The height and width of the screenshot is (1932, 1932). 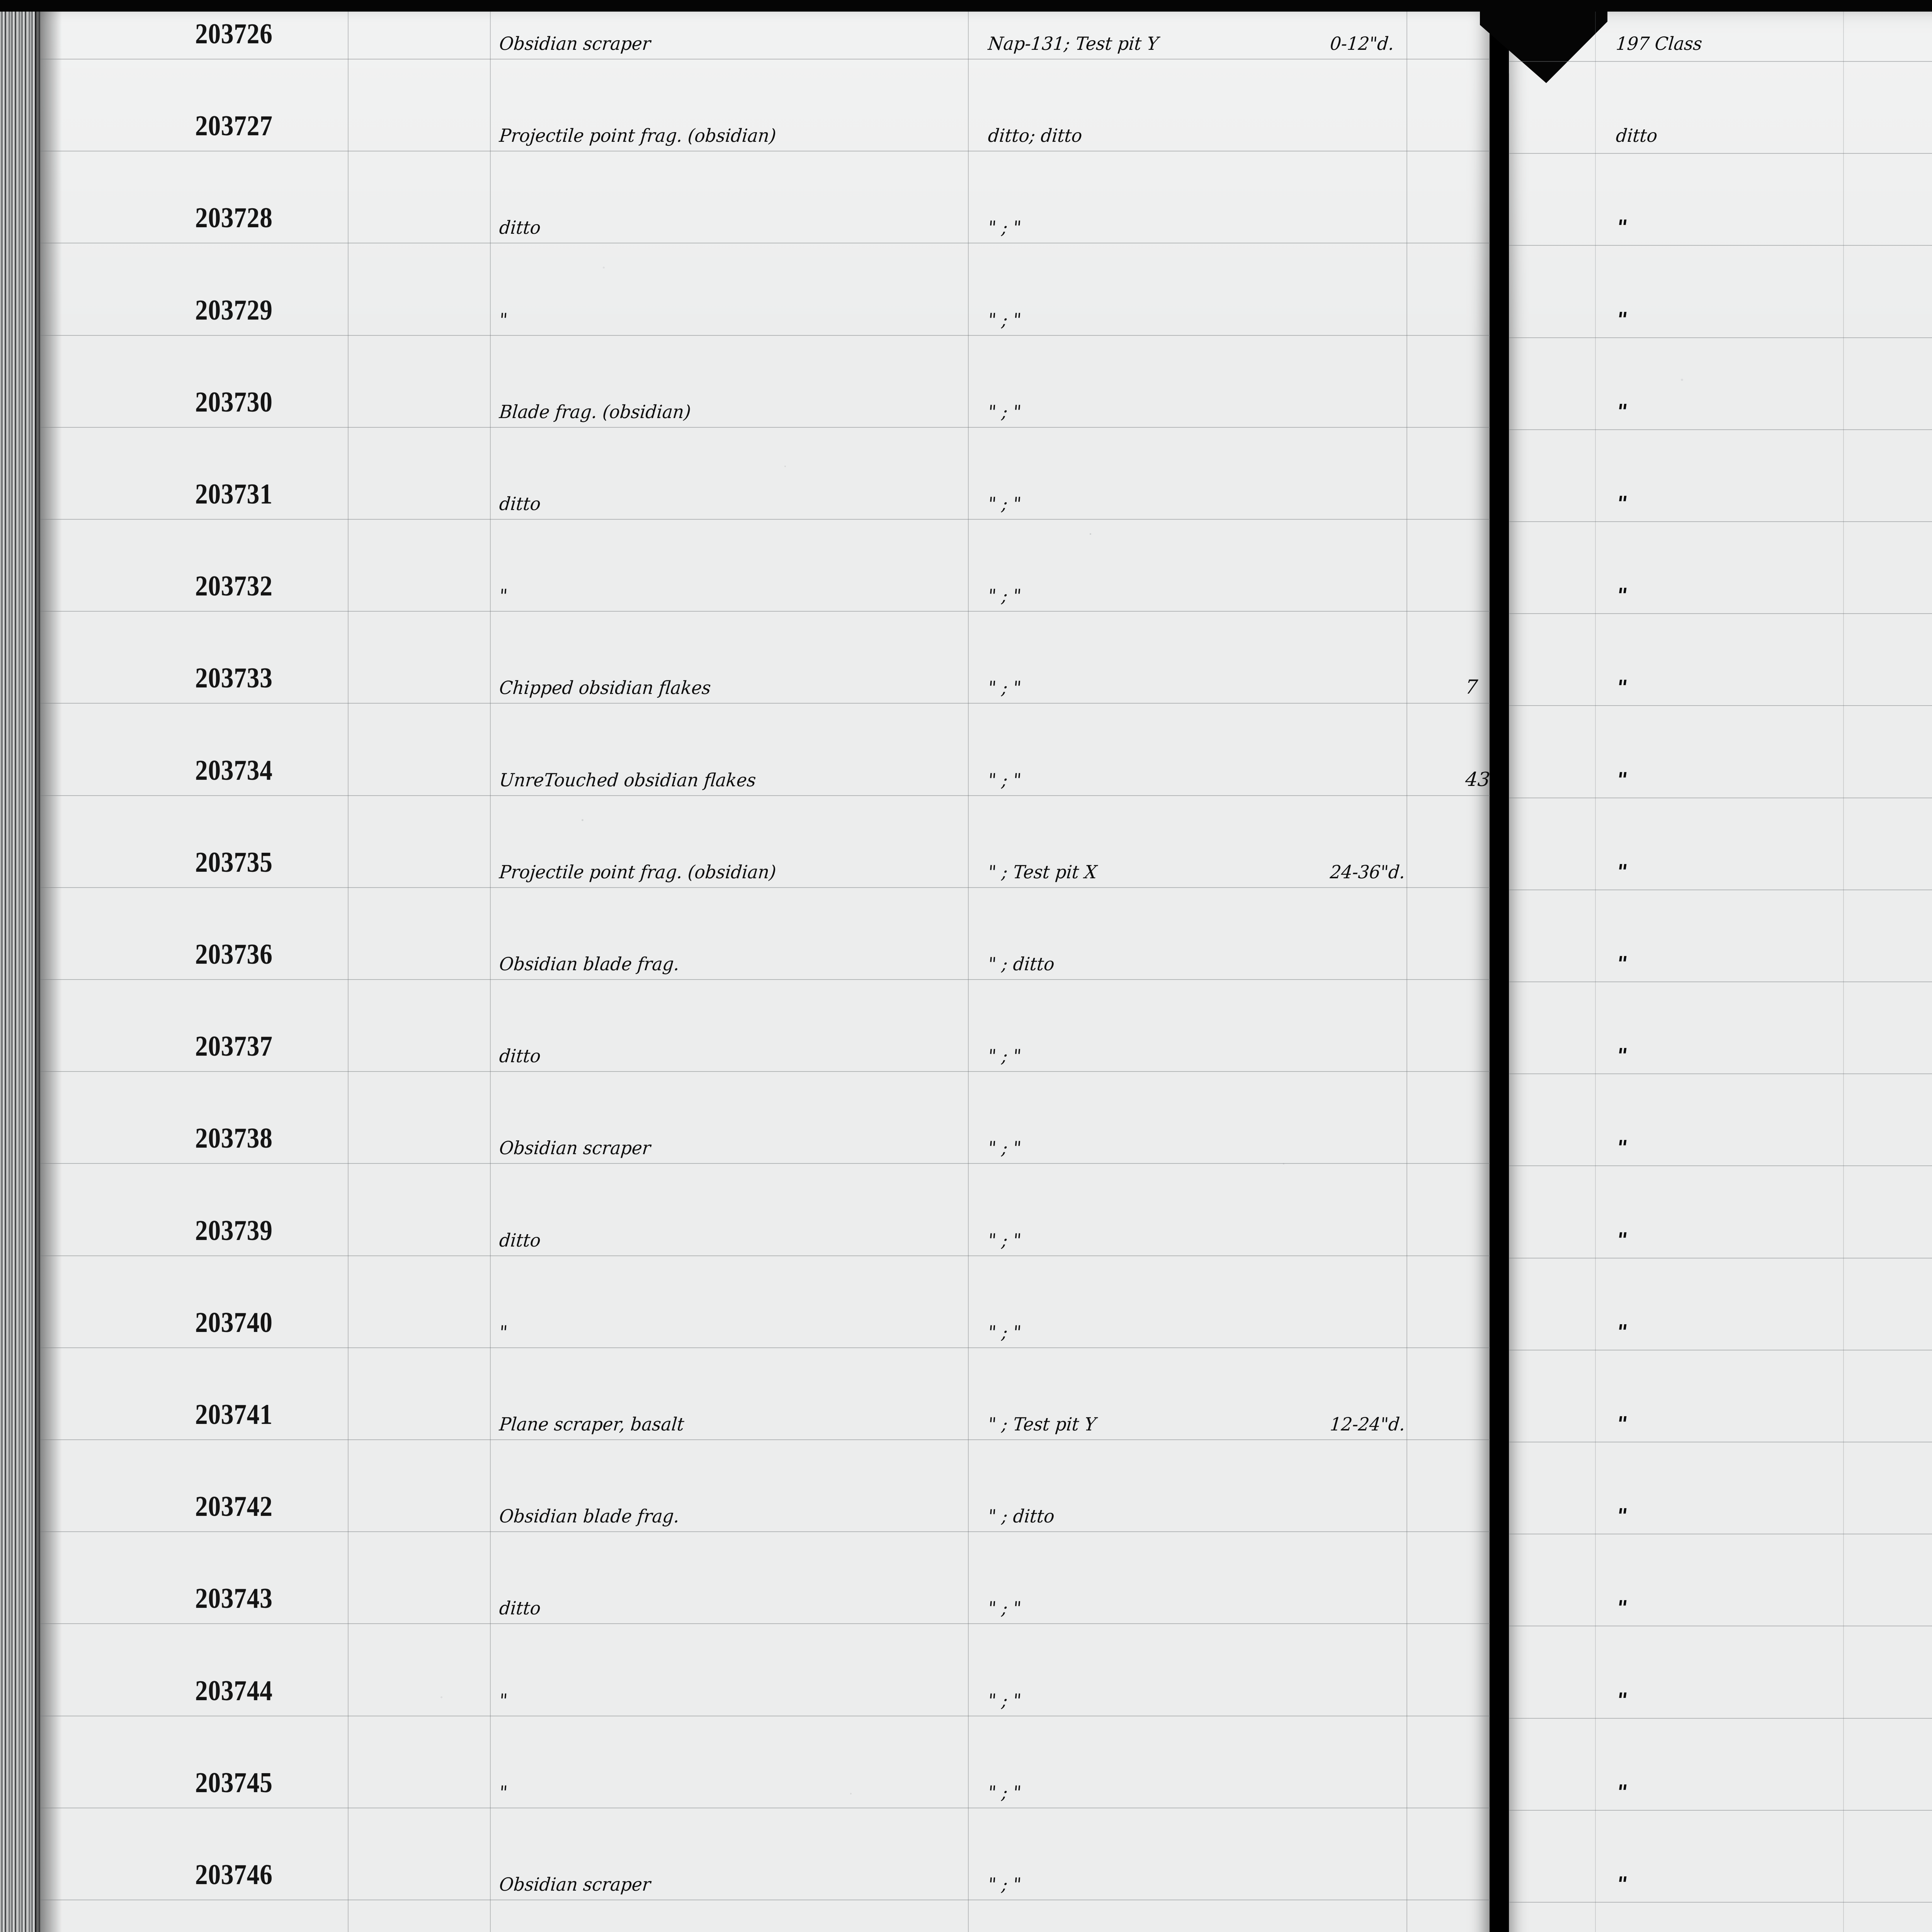 I want to click on accession-number: 203730, so click(x=234, y=402).